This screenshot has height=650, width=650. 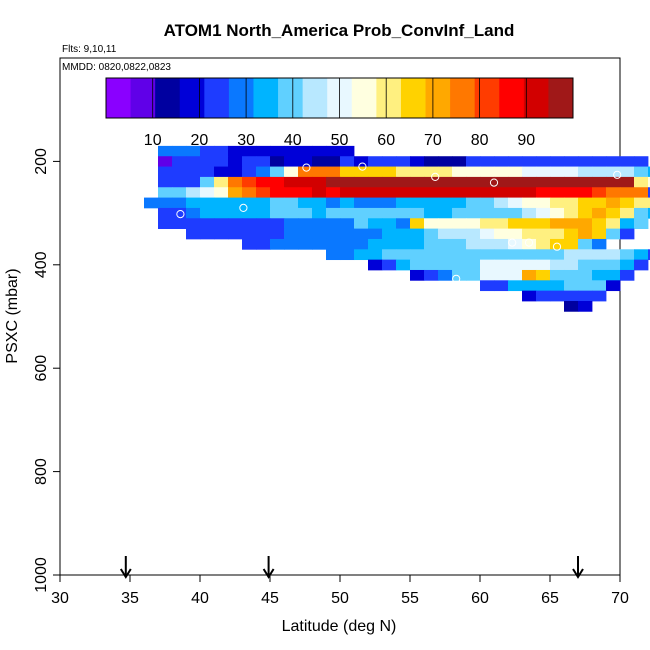 What do you see at coordinates (41, 161) in the screenshot?
I see `y-tick-label: 200` at bounding box center [41, 161].